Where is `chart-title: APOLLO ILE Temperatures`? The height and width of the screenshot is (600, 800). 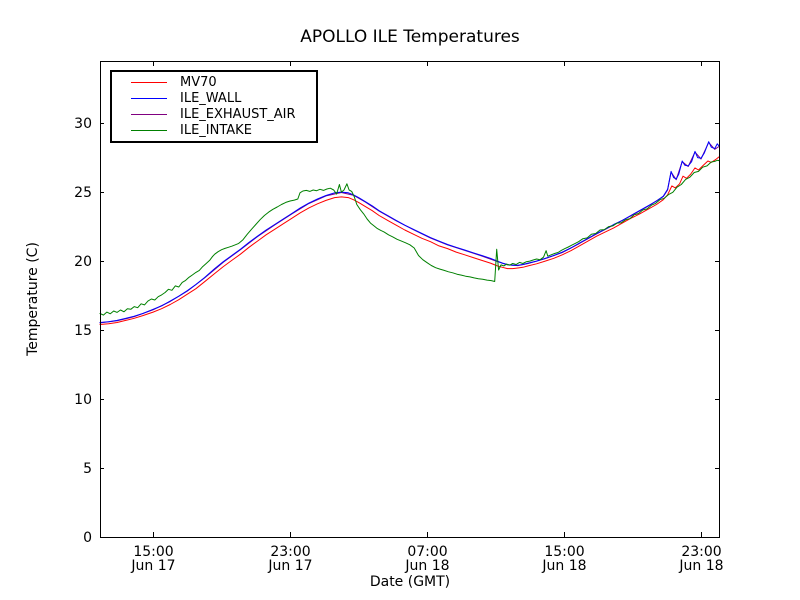 chart-title: APOLLO ILE Temperatures is located at coordinates (410, 37).